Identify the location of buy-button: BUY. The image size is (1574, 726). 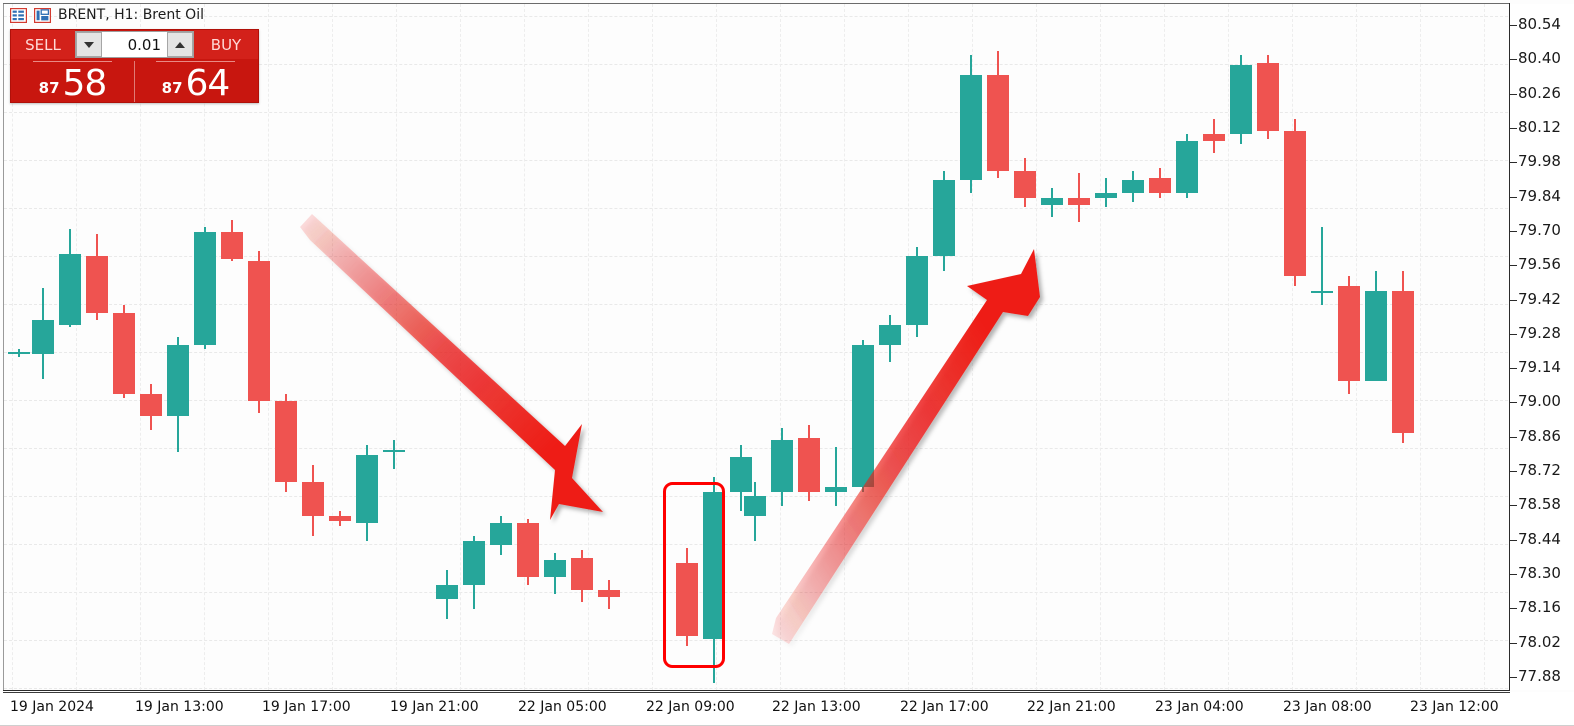
(226, 44).